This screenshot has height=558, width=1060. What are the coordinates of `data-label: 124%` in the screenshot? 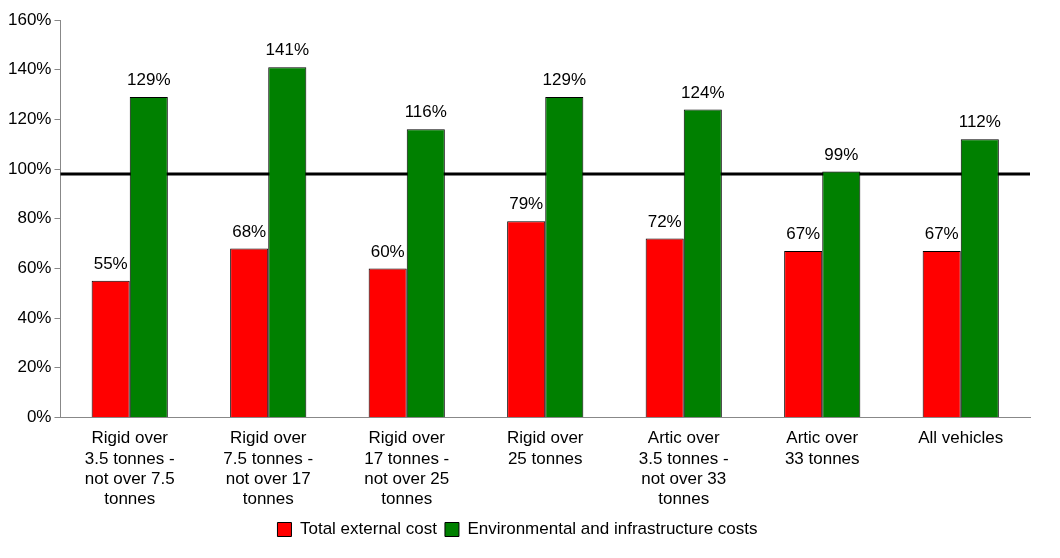 It's located at (703, 92).